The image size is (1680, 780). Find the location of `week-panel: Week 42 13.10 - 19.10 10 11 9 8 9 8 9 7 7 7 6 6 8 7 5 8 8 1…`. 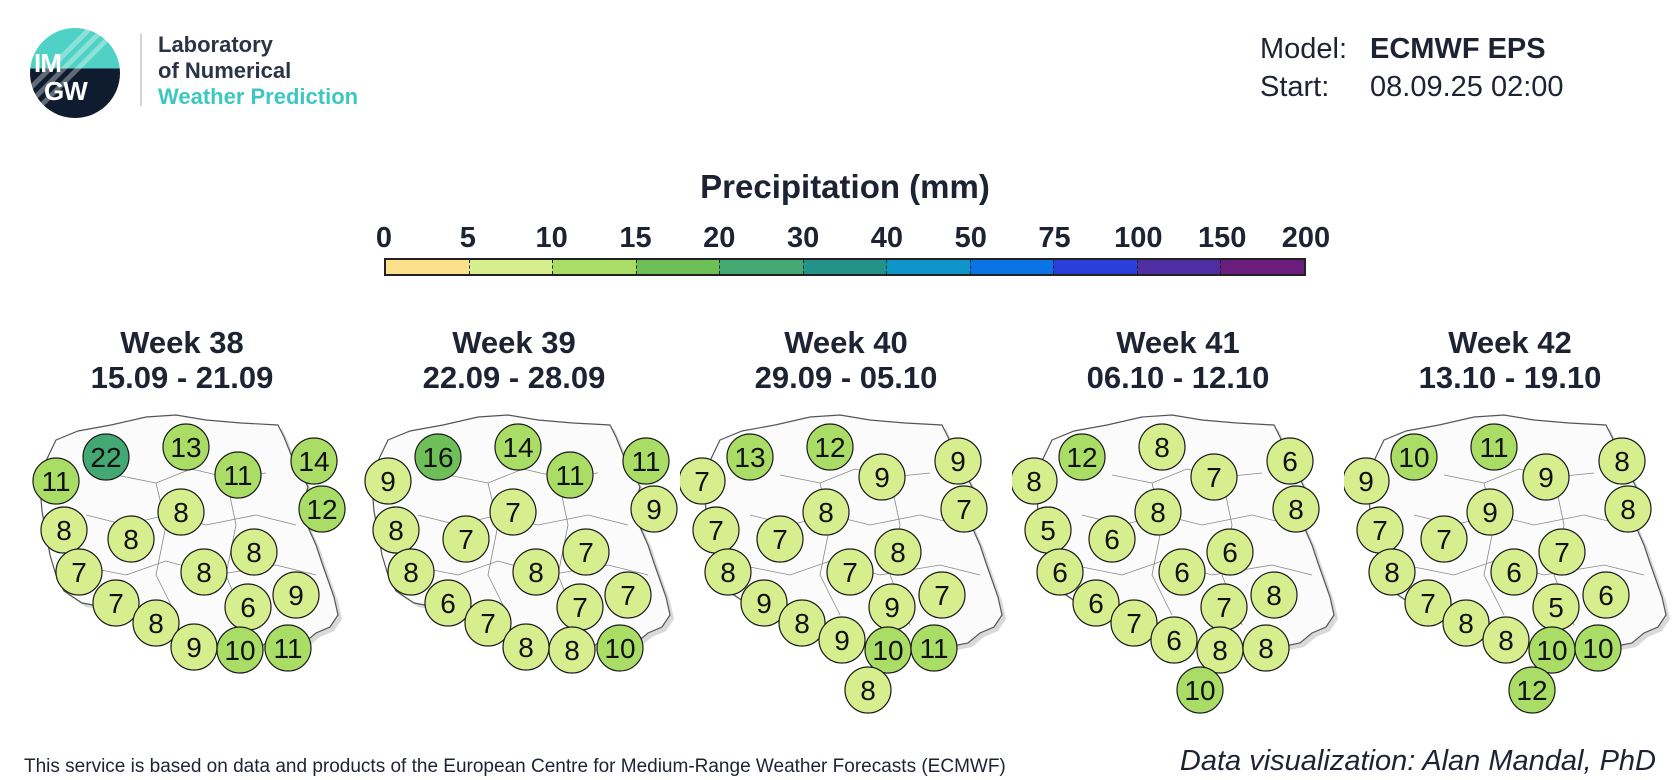

week-panel: Week 42 13.10 - 19.10 10 11 9 8 9 8 9 7 7 7 6 6 8 7 5 8 8 1… is located at coordinates (1510, 525).